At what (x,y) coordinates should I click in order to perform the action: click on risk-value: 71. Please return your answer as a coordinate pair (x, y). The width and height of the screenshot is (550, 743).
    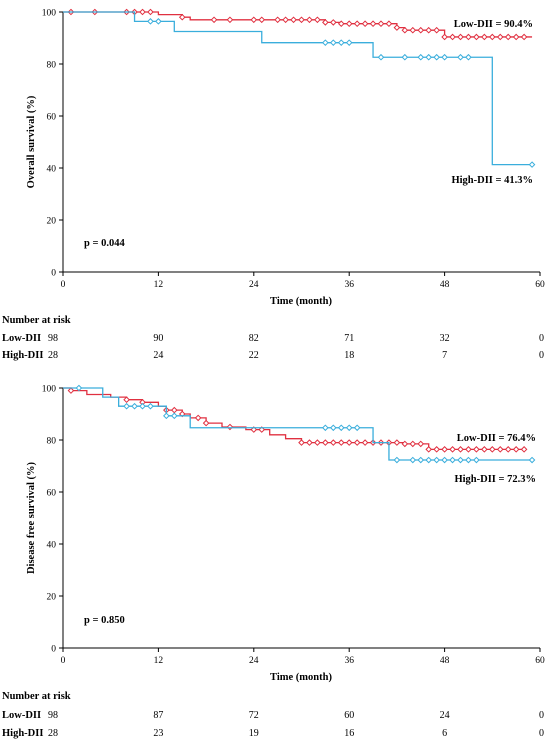
    Looking at the image, I should click on (349, 338).